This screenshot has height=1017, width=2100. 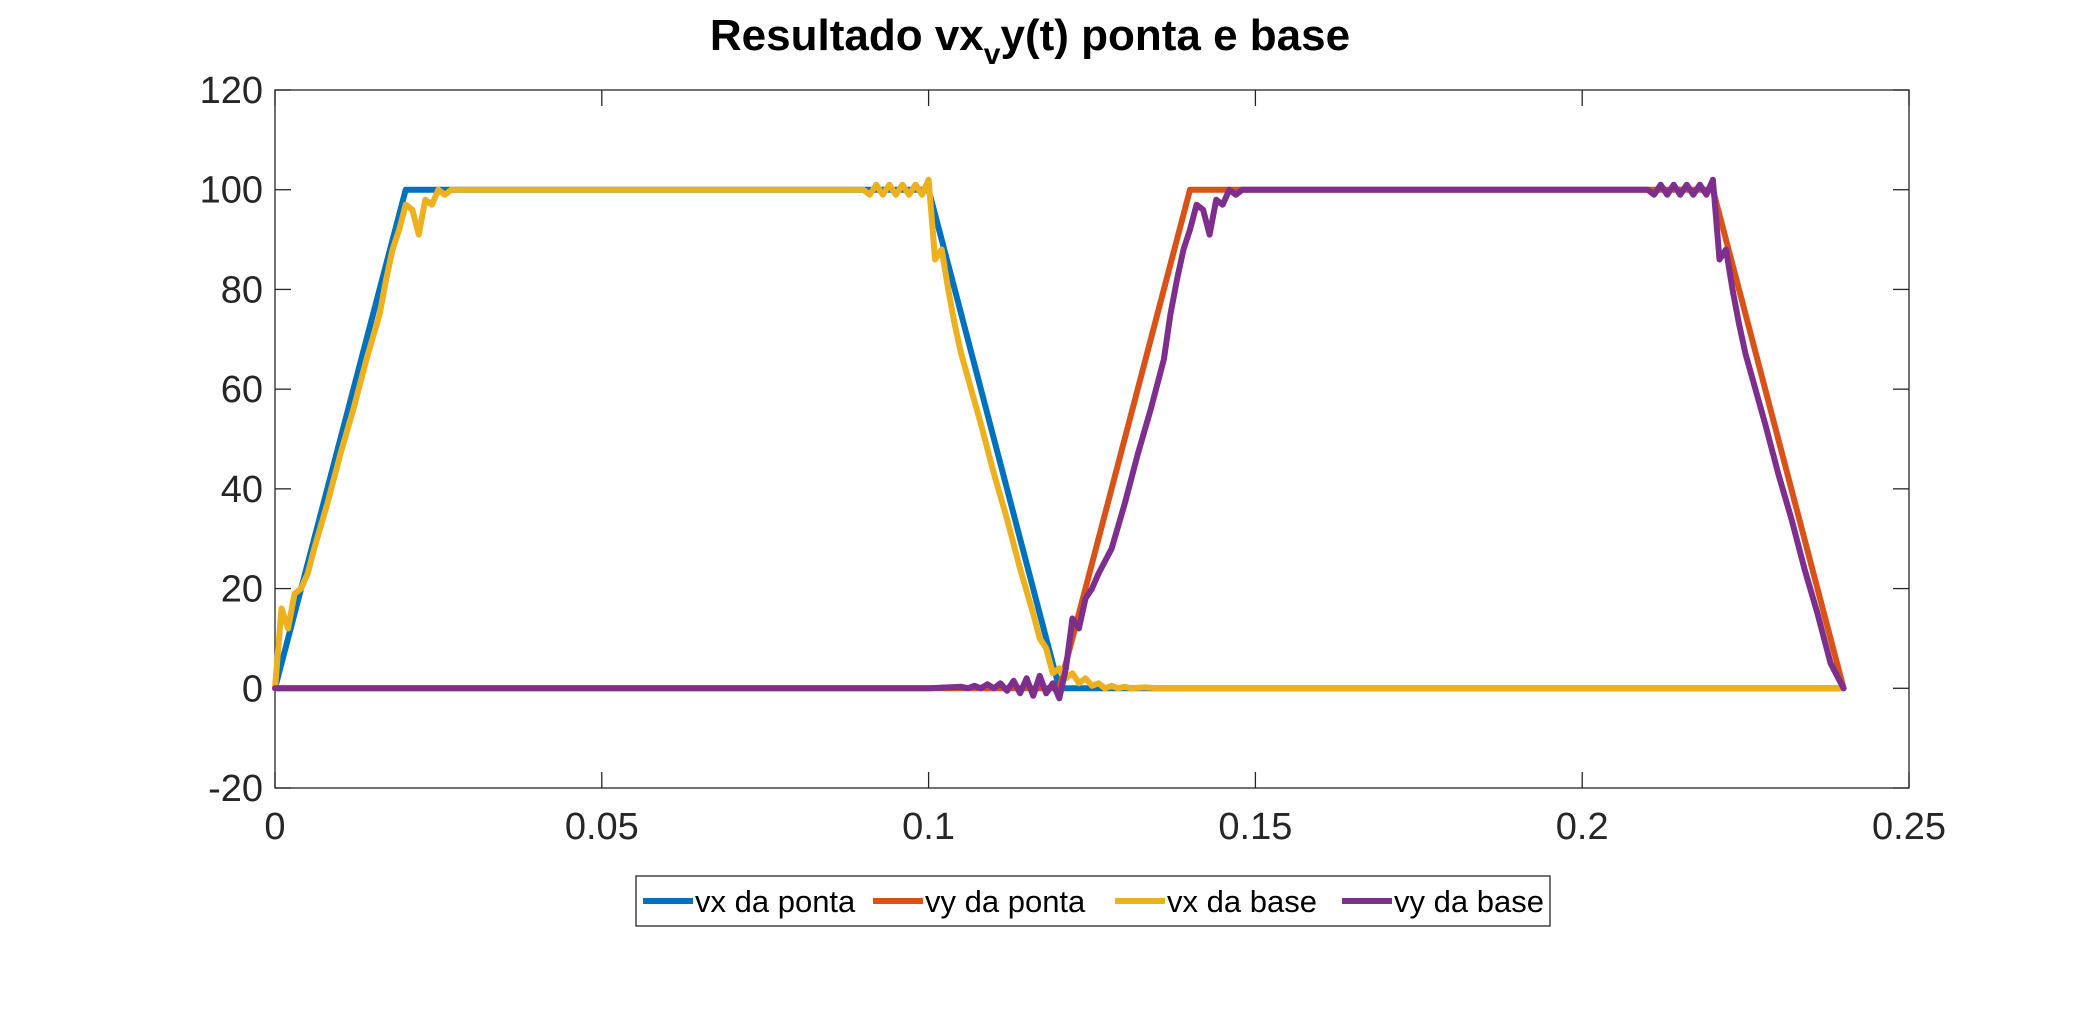 What do you see at coordinates (242, 490) in the screenshot?
I see `y-tick-label: 40` at bounding box center [242, 490].